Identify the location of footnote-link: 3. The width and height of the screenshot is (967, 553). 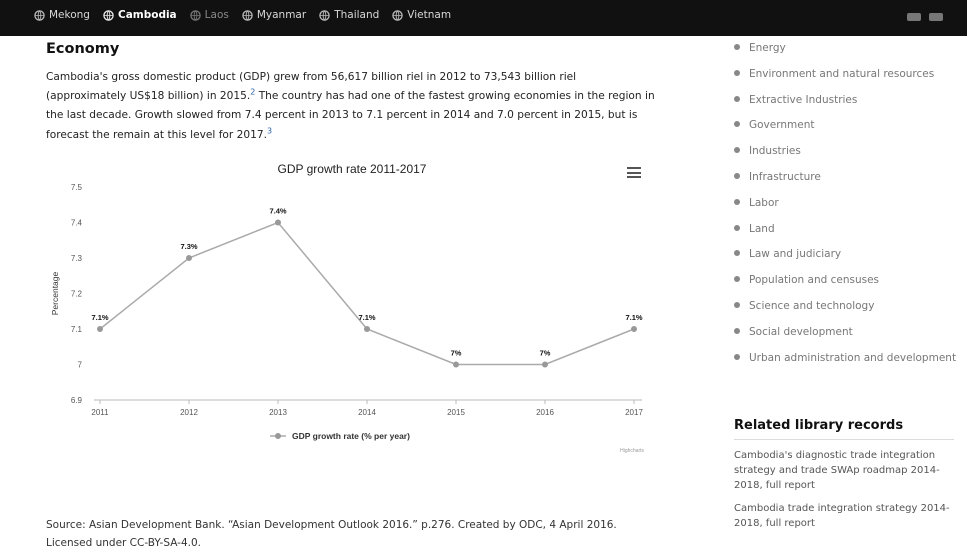
(269, 131).